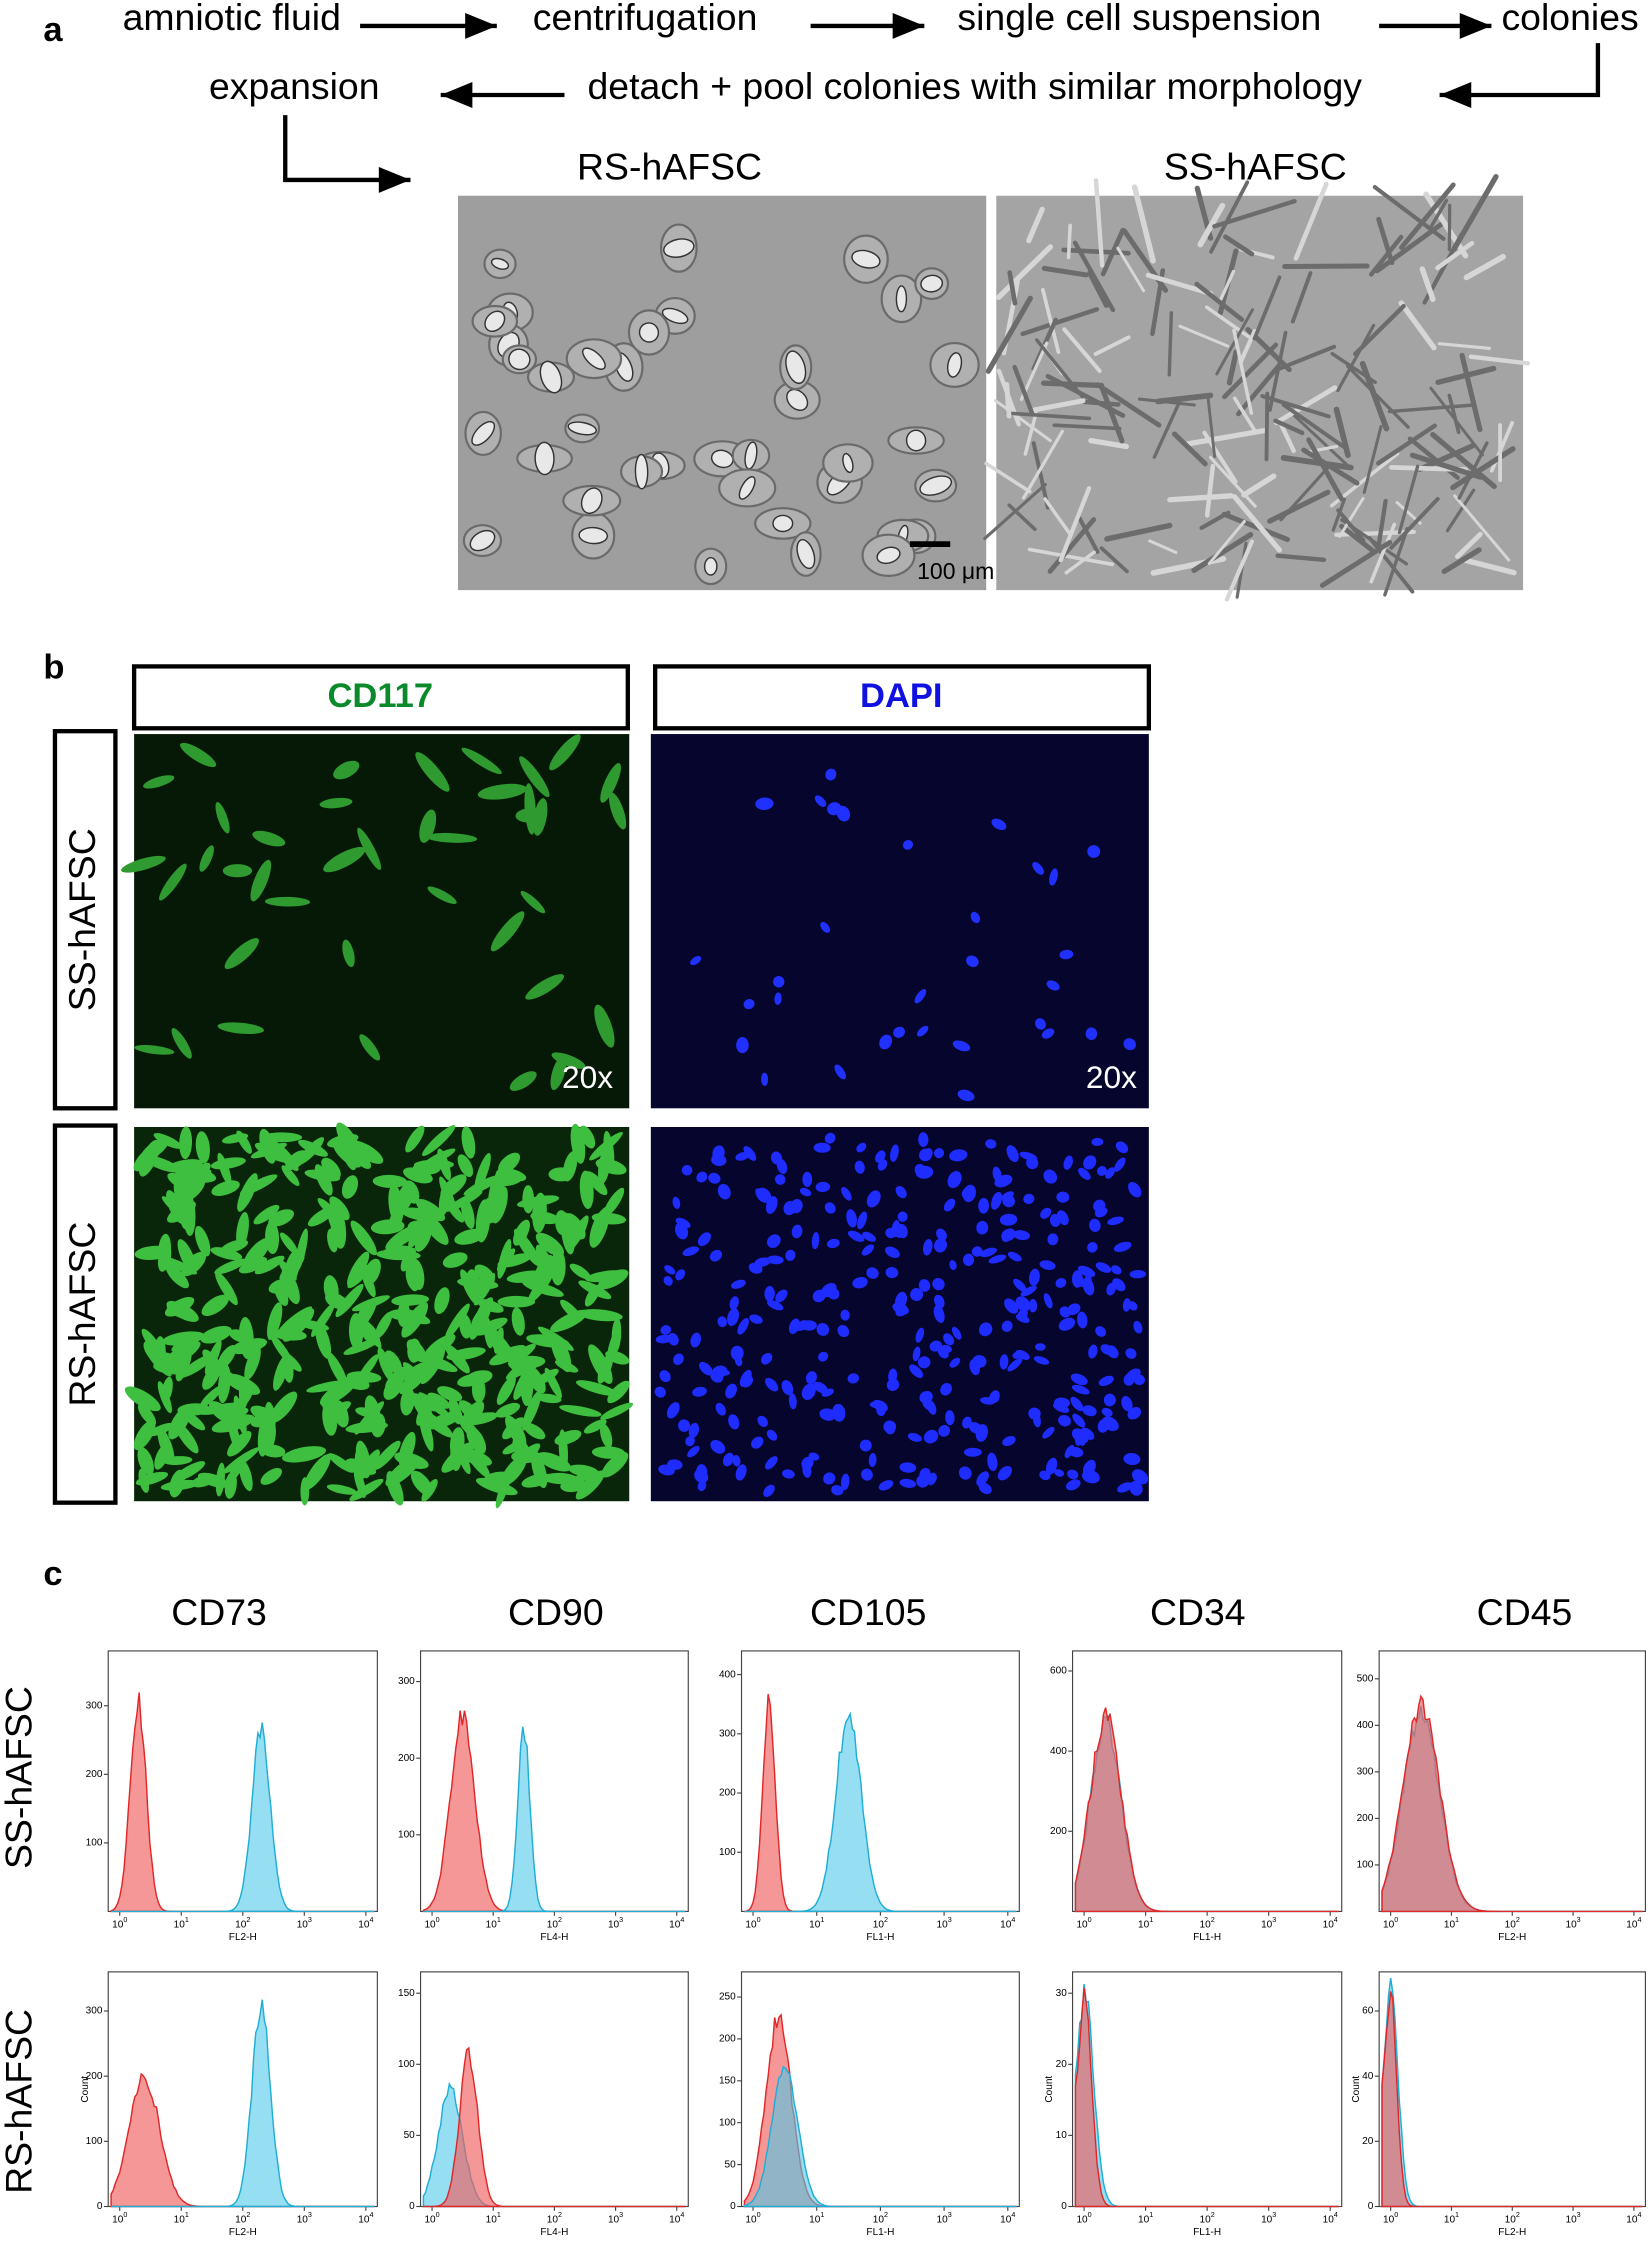 Image resolution: width=1650 pixels, height=2254 pixels. I want to click on x-tick-exponent: 2, so click(1518, 2214).